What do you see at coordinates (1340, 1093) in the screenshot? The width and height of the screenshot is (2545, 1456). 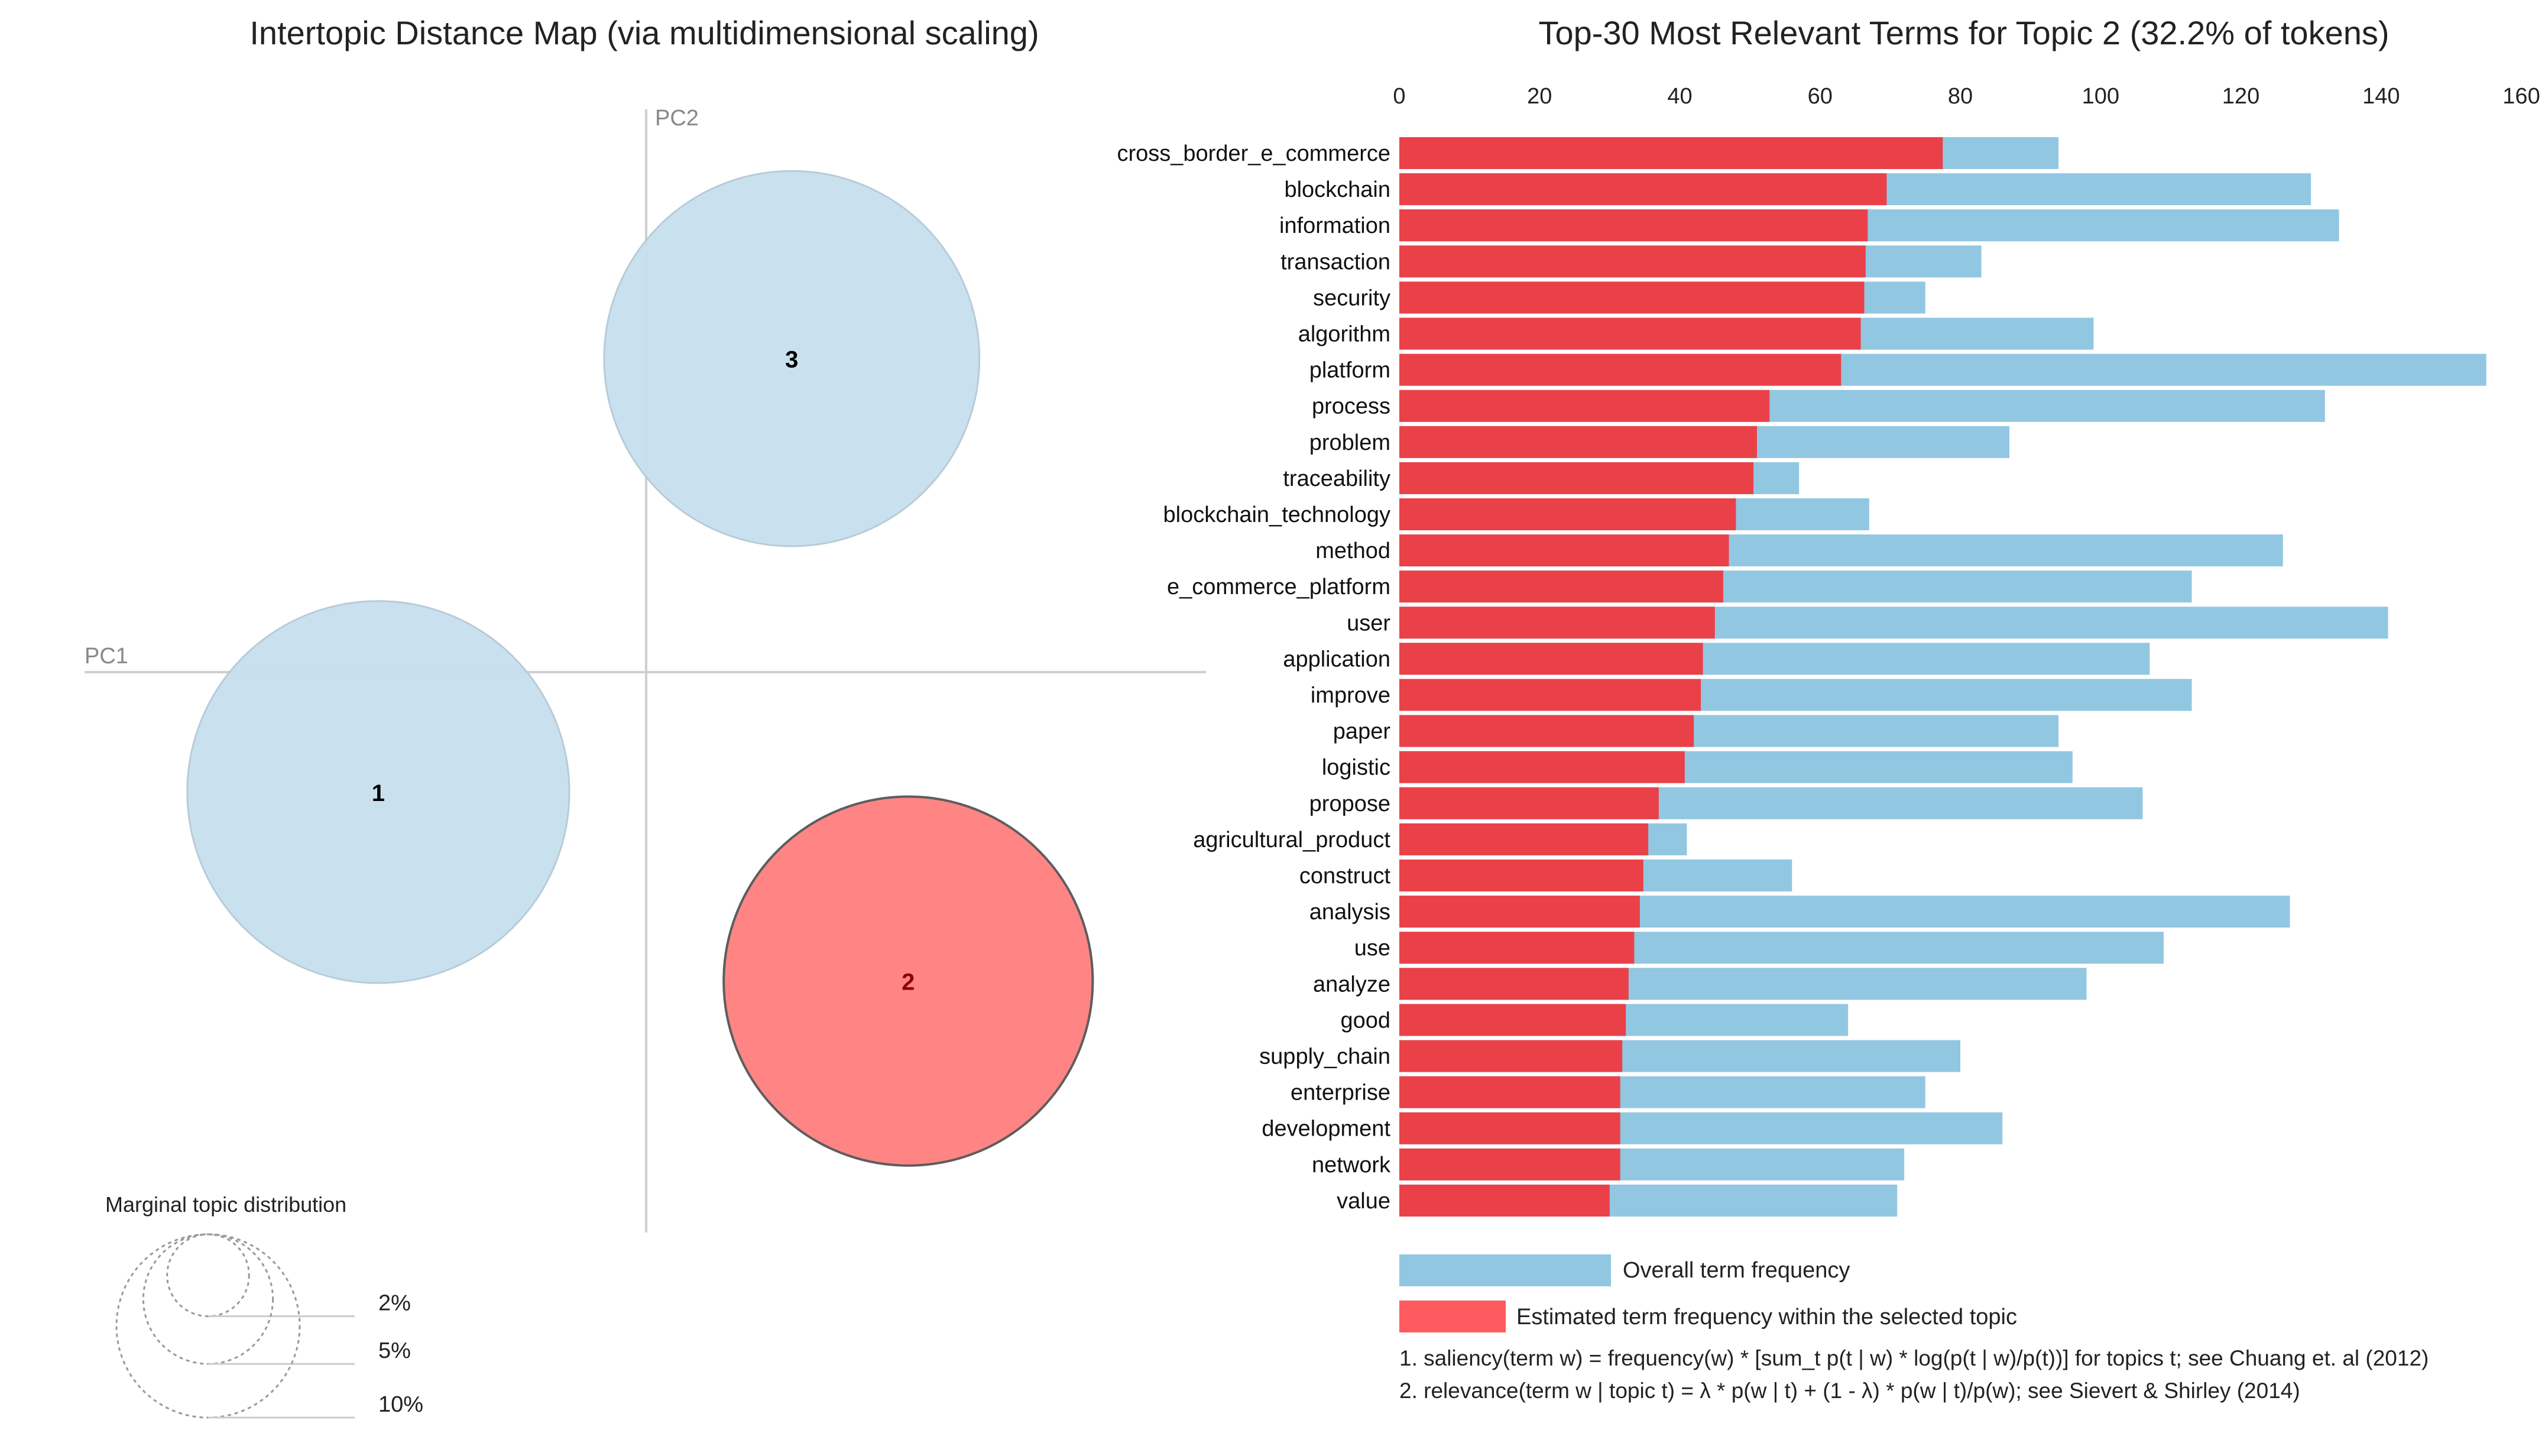 I see `term-label-enterprise: enterprise` at bounding box center [1340, 1093].